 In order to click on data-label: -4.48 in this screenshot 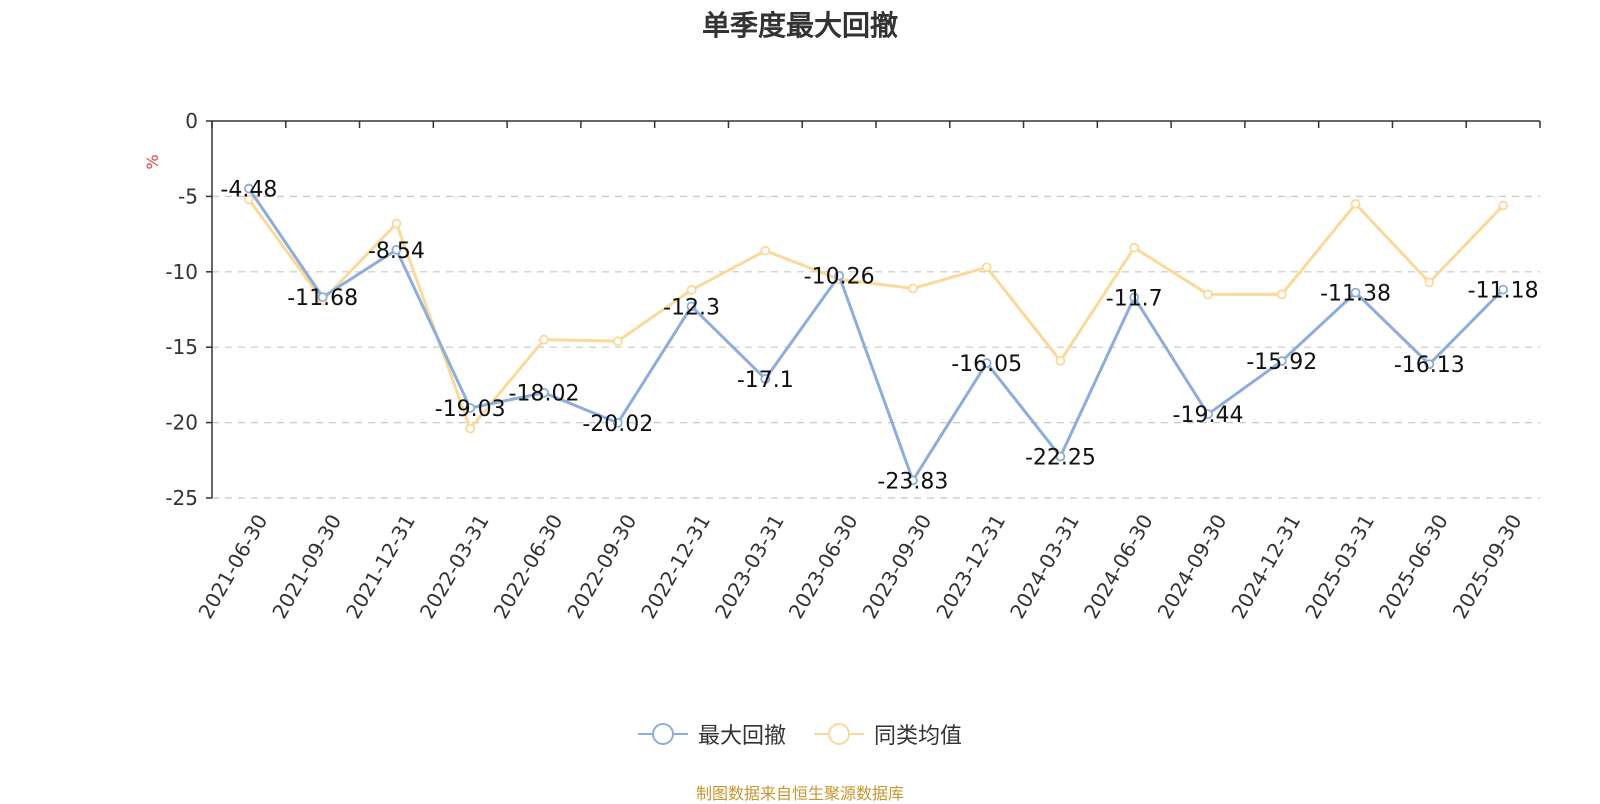, I will do `click(248, 190)`.